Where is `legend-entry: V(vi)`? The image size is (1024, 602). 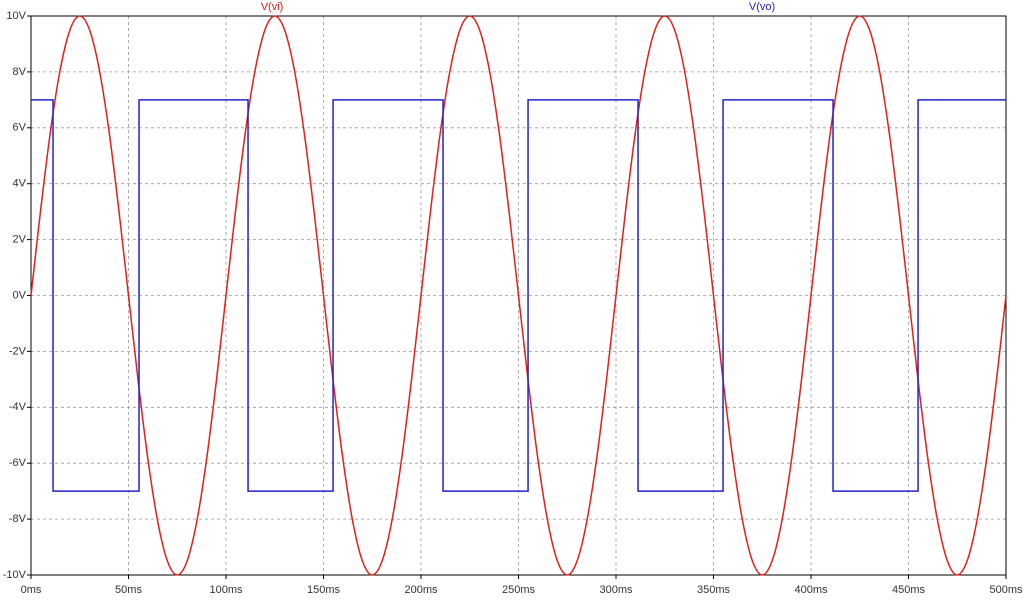 legend-entry: V(vi) is located at coordinates (272, 7).